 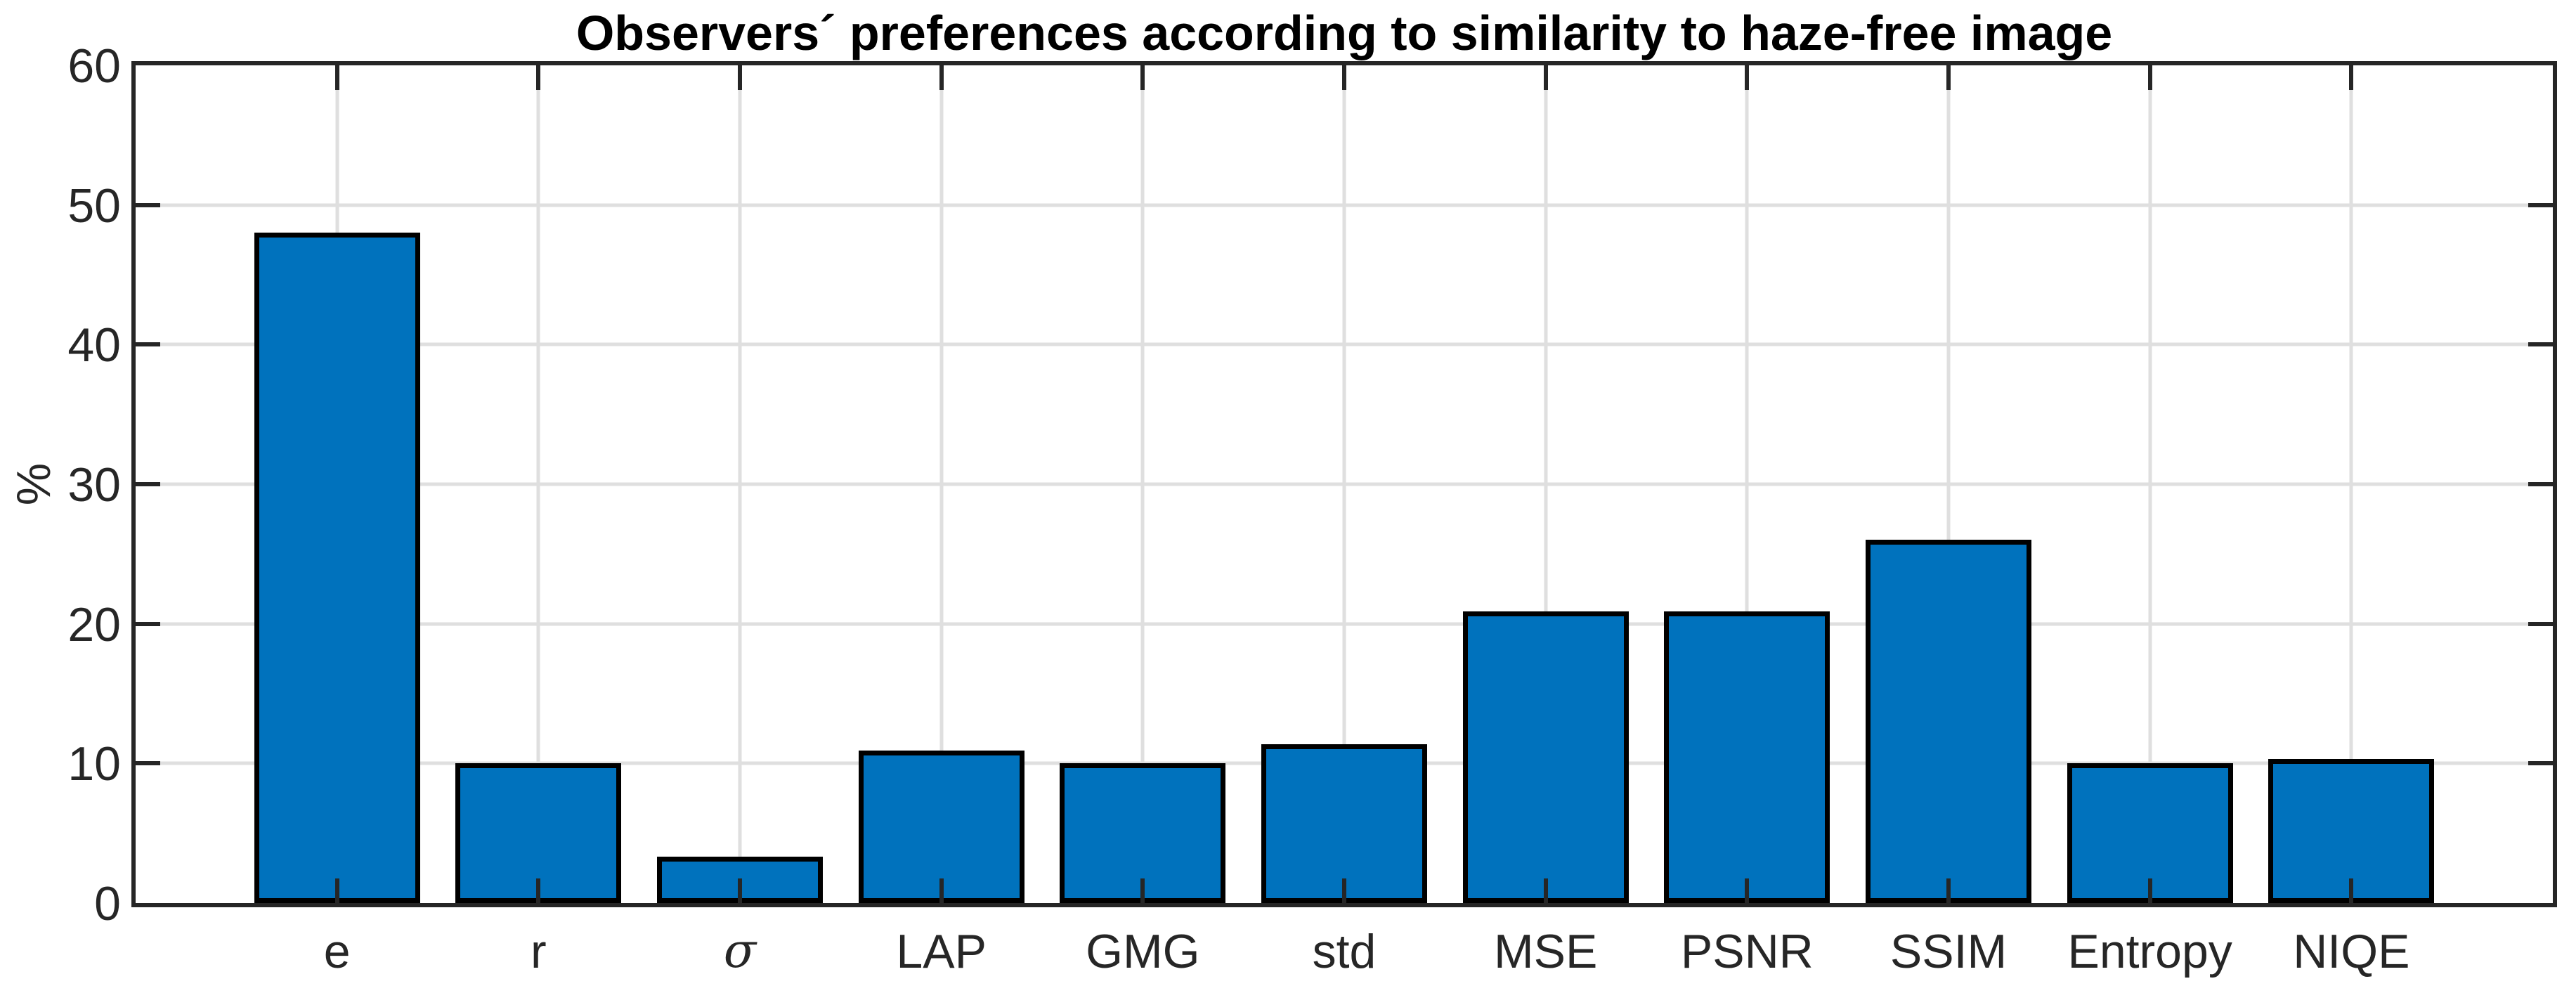 What do you see at coordinates (337, 568) in the screenshot?
I see `bar-e` at bounding box center [337, 568].